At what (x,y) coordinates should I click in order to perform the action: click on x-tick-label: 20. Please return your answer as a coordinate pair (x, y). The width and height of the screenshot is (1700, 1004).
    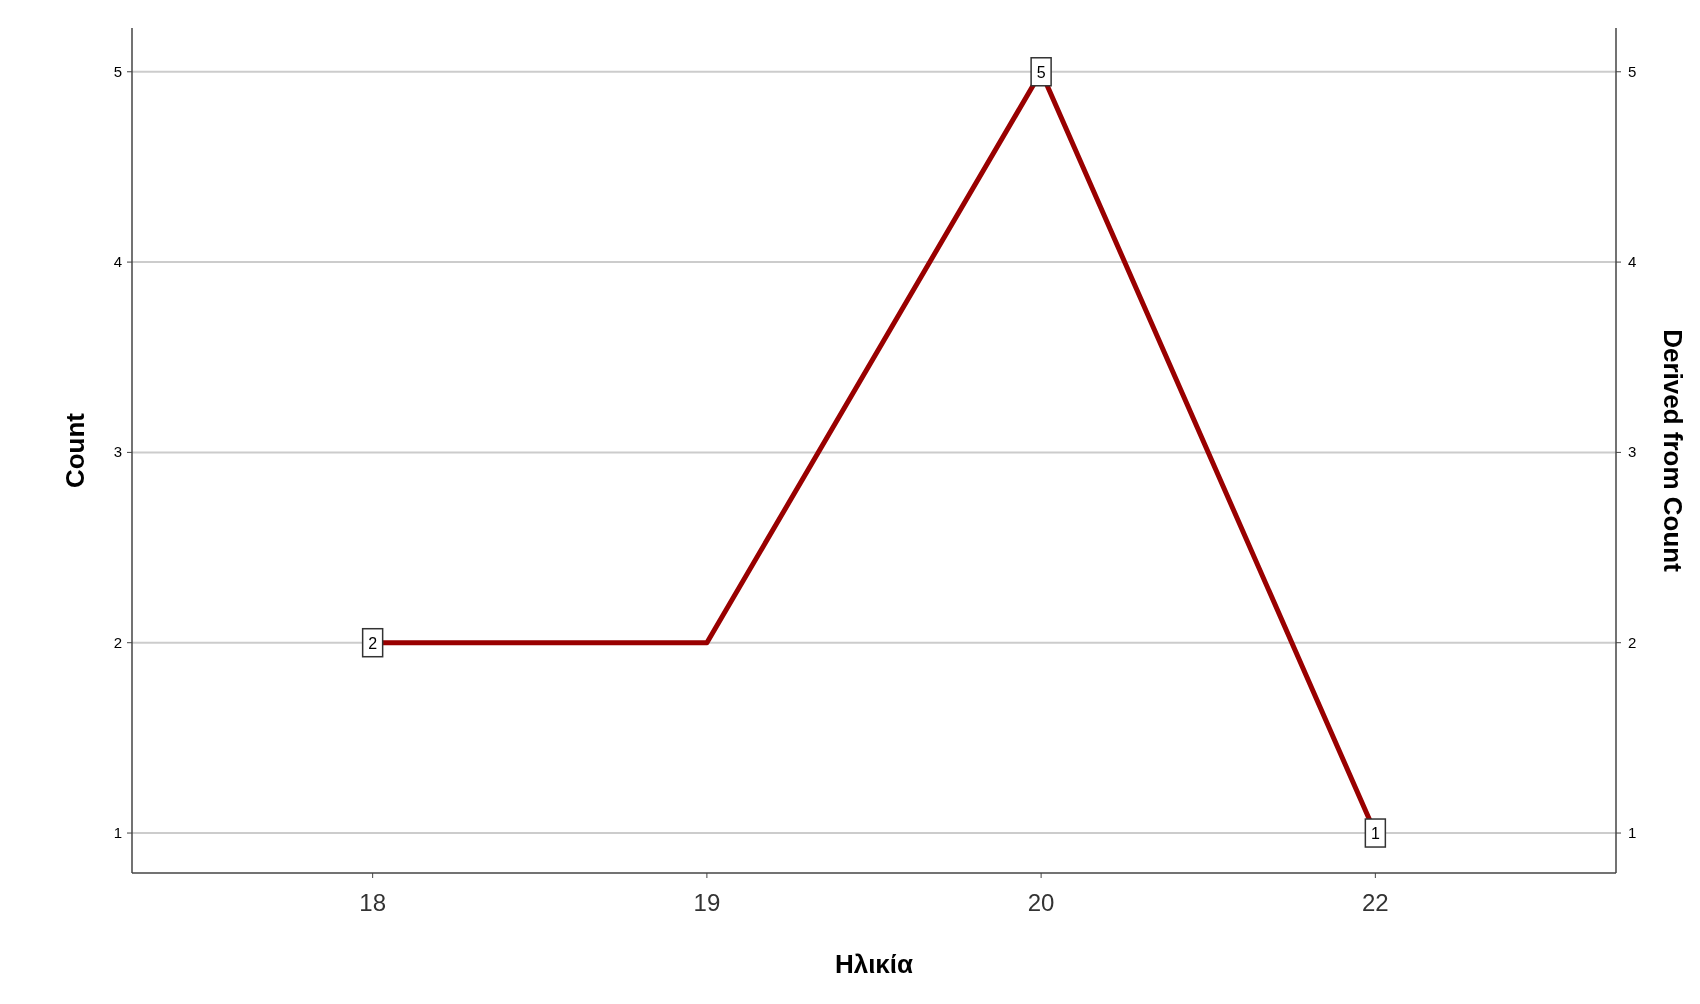
    Looking at the image, I should click on (1041, 902).